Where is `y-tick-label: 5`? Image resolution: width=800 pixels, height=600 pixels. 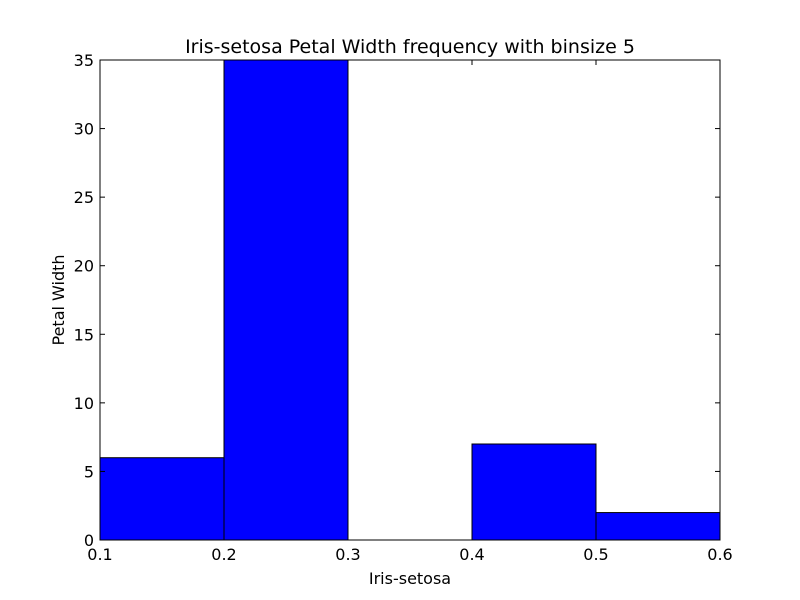
y-tick-label: 5 is located at coordinates (89, 471).